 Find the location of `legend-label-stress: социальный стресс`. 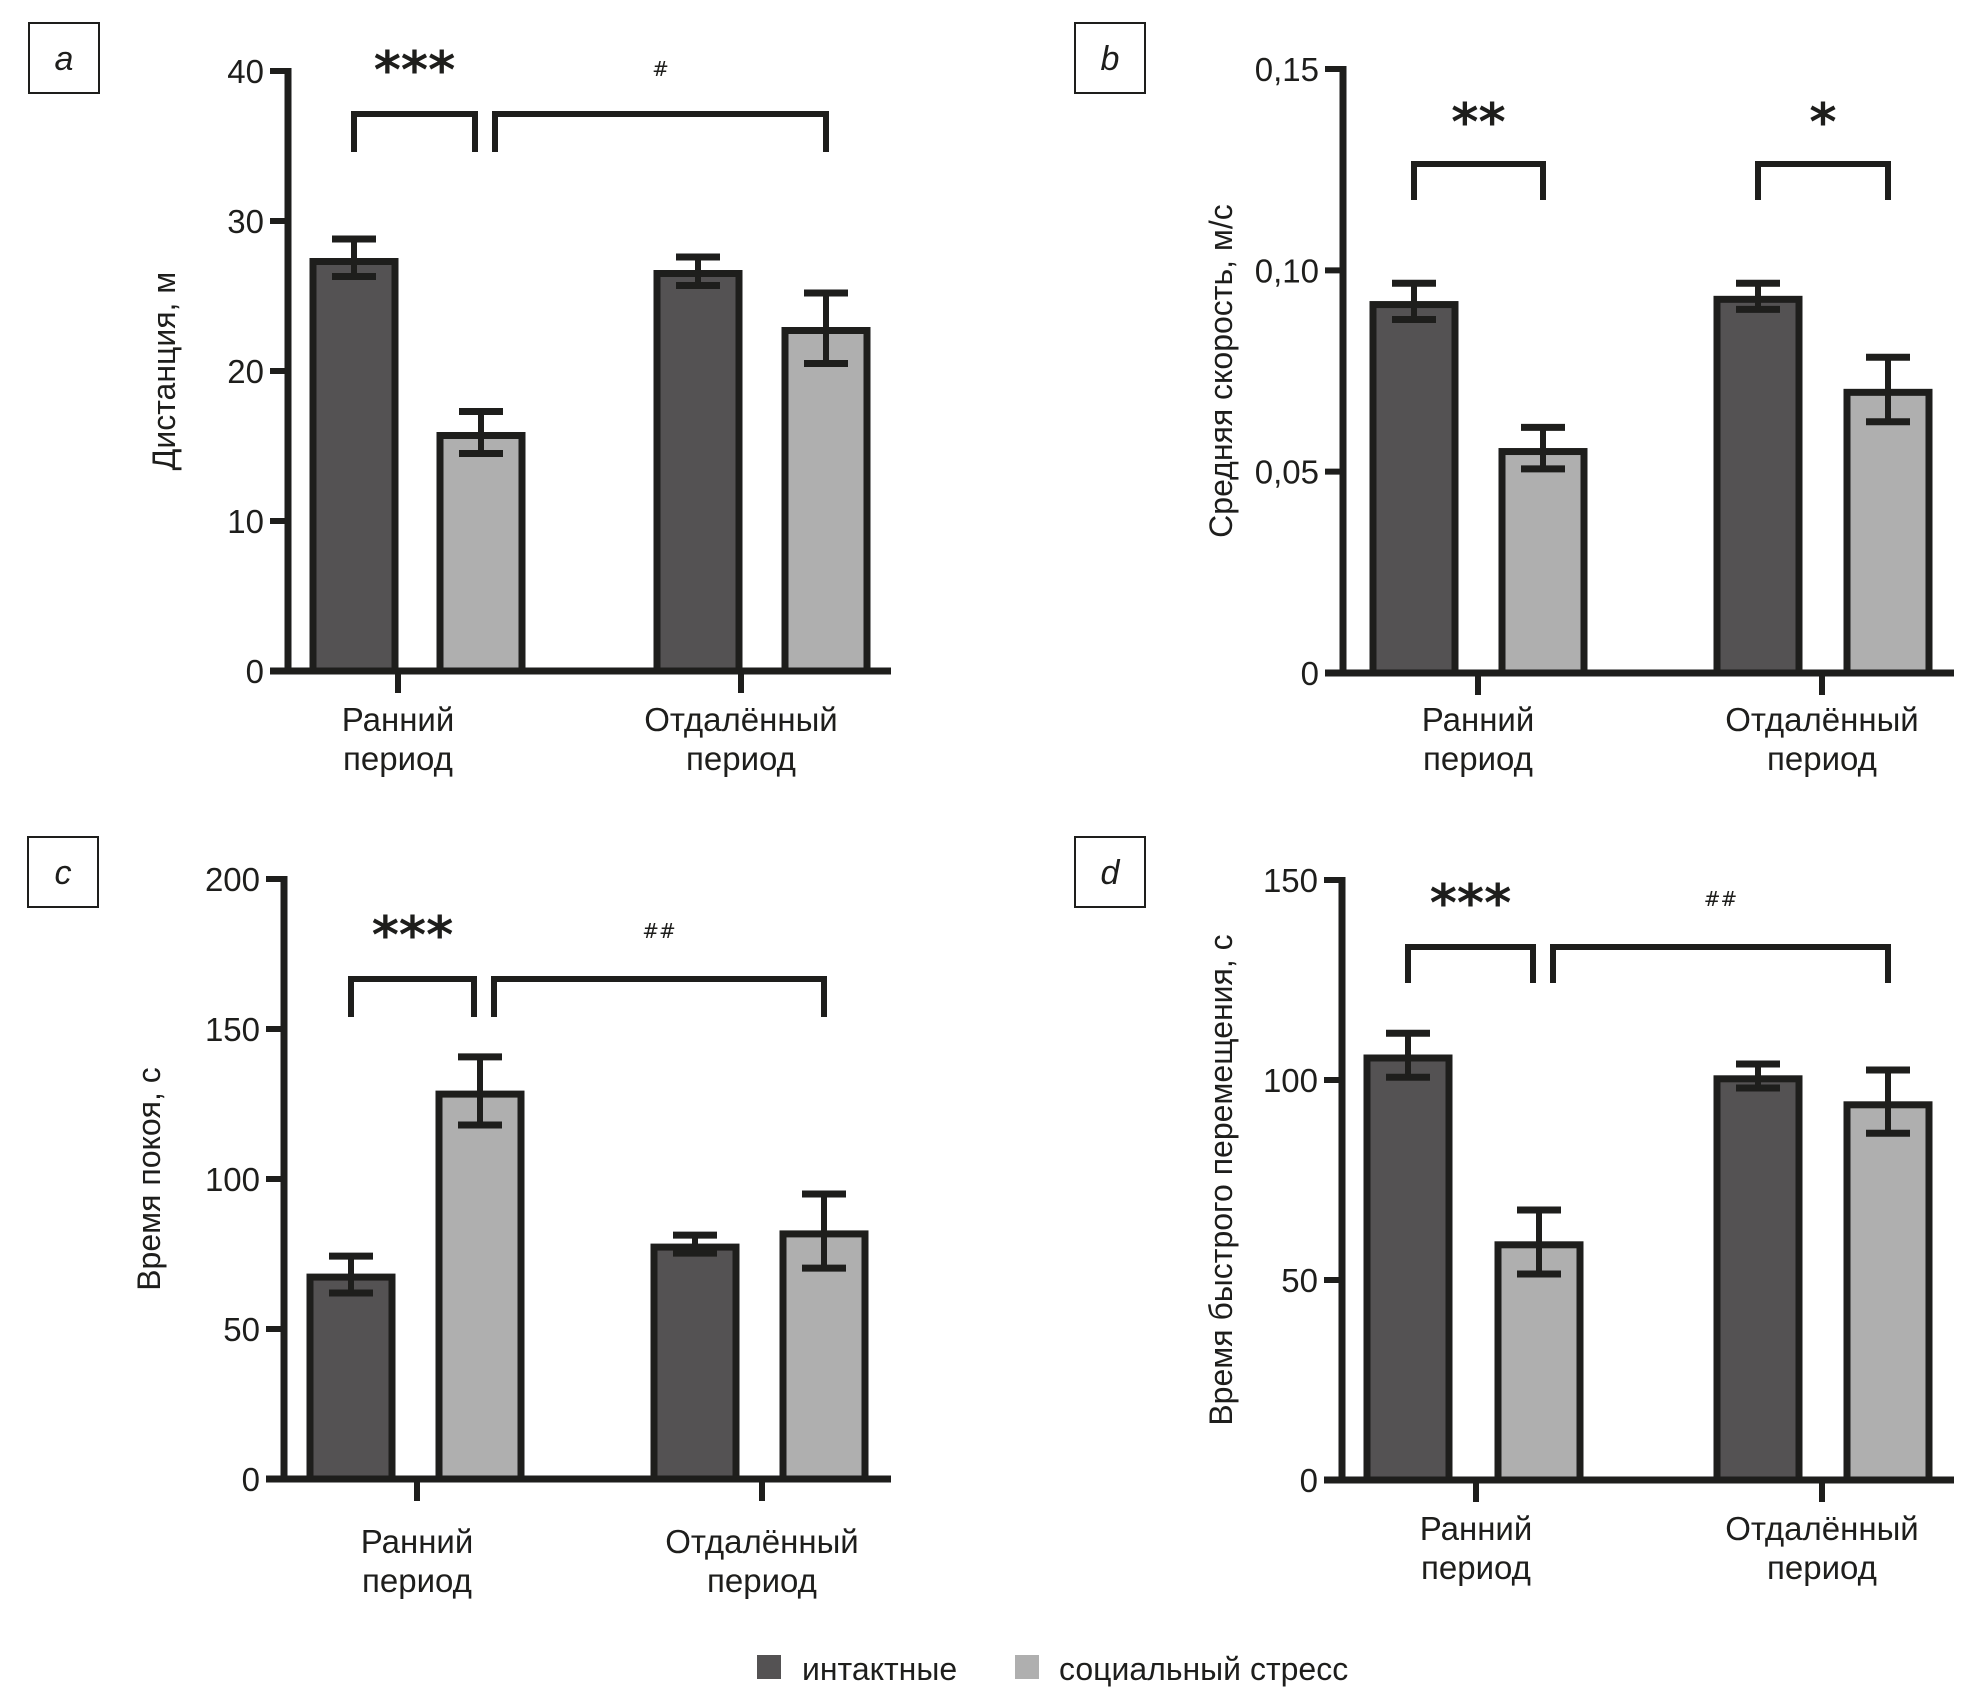

legend-label-stress: социальный стресс is located at coordinates (1203, 1669).